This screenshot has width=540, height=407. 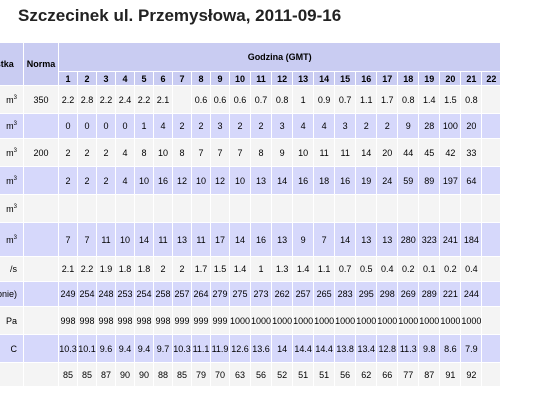 I want to click on hour-header-cell: 7, so click(x=182, y=78).